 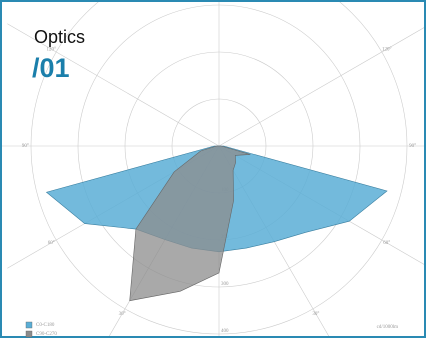 What do you see at coordinates (45, 325) in the screenshot?
I see `legend-label: C0-C180` at bounding box center [45, 325].